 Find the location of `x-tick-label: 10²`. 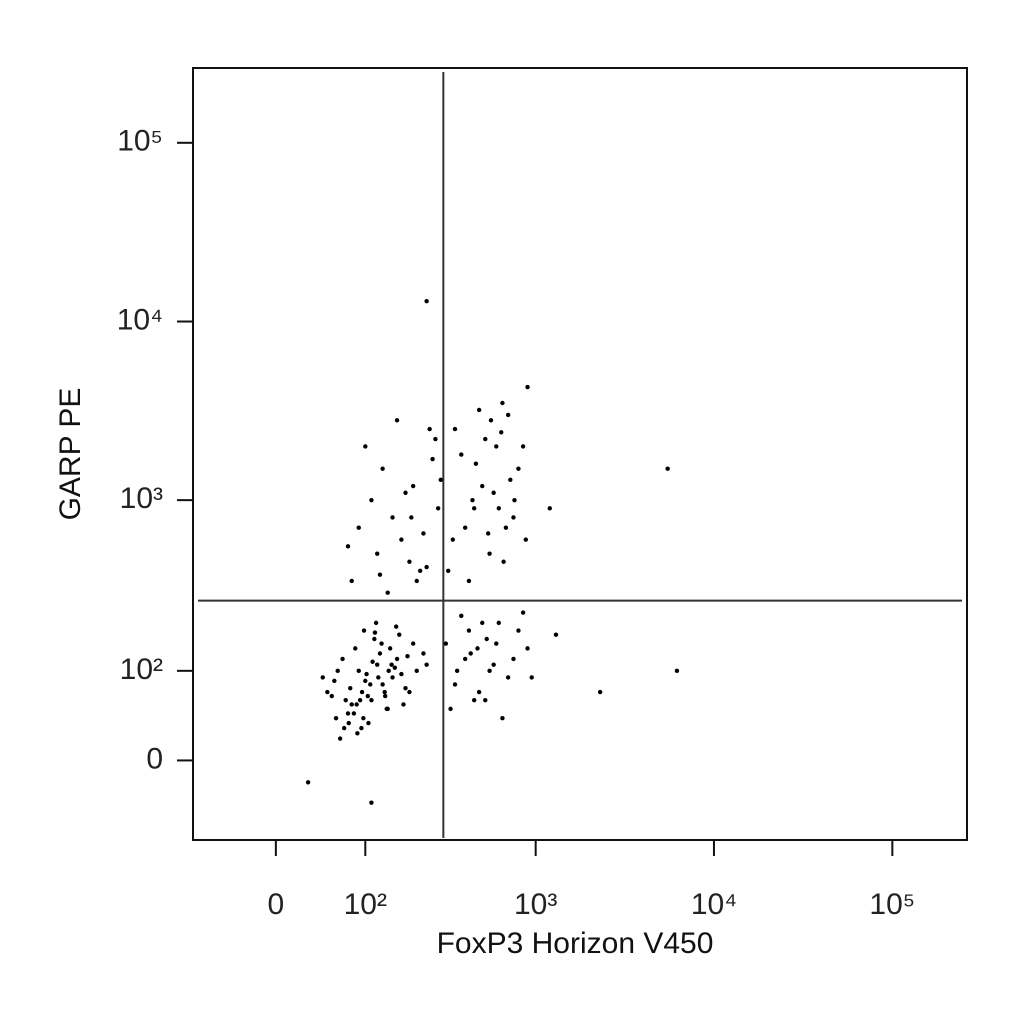

x-tick-label: 10² is located at coordinates (365, 904).